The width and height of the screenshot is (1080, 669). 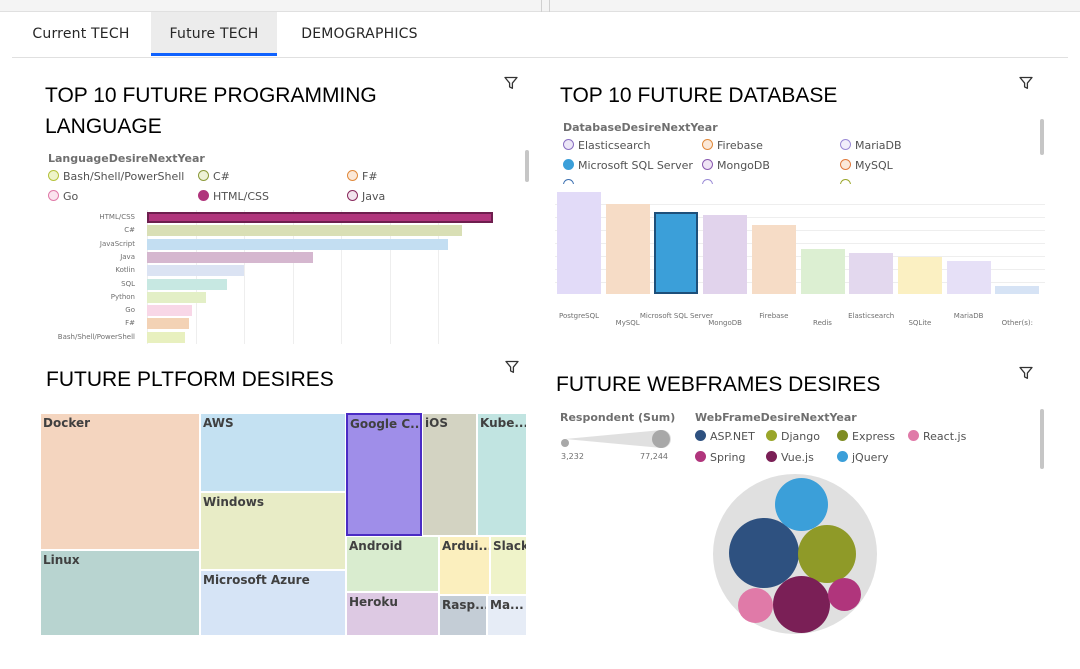 I want to click on legend-item: F#, so click(x=362, y=177).